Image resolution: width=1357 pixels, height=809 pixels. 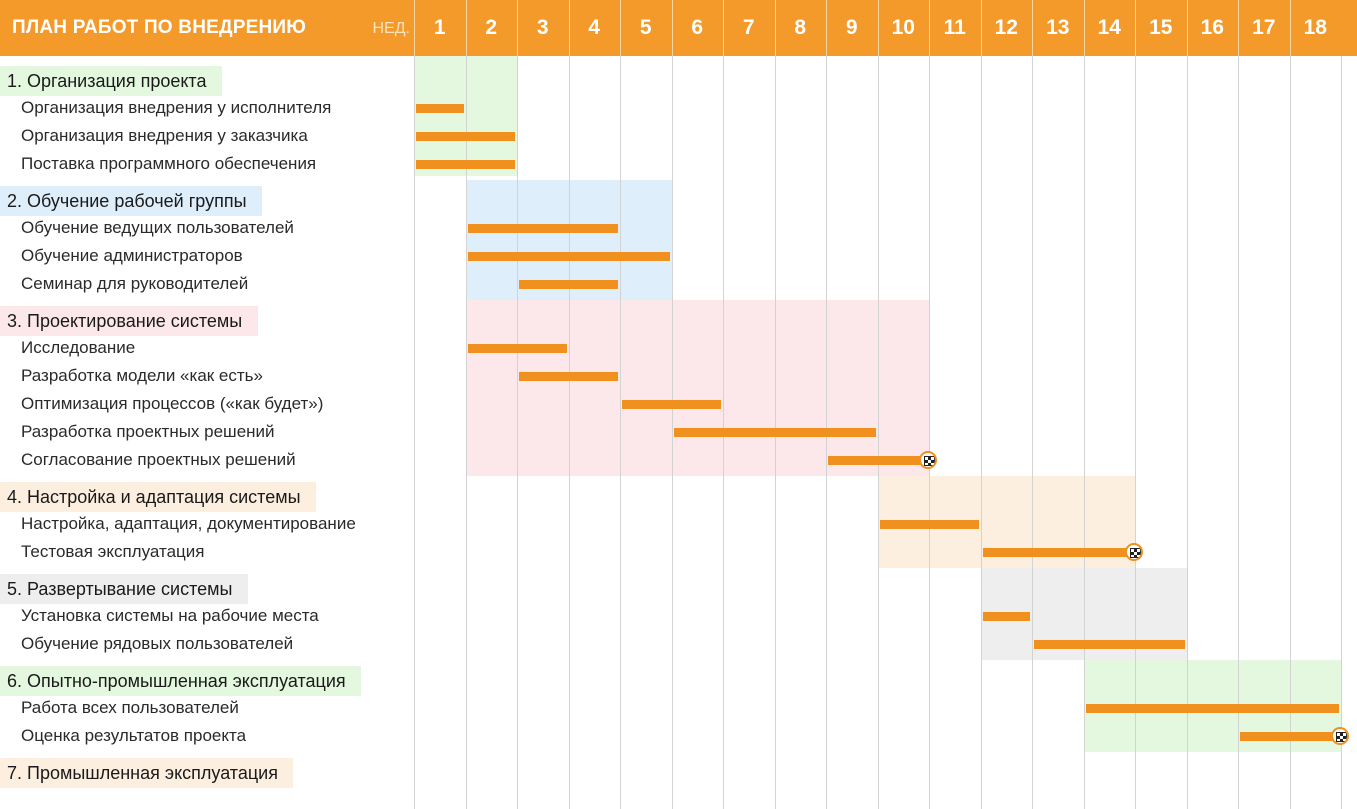 What do you see at coordinates (176, 107) in the screenshot?
I see `task-label: Организация внедрения у исполнителя` at bounding box center [176, 107].